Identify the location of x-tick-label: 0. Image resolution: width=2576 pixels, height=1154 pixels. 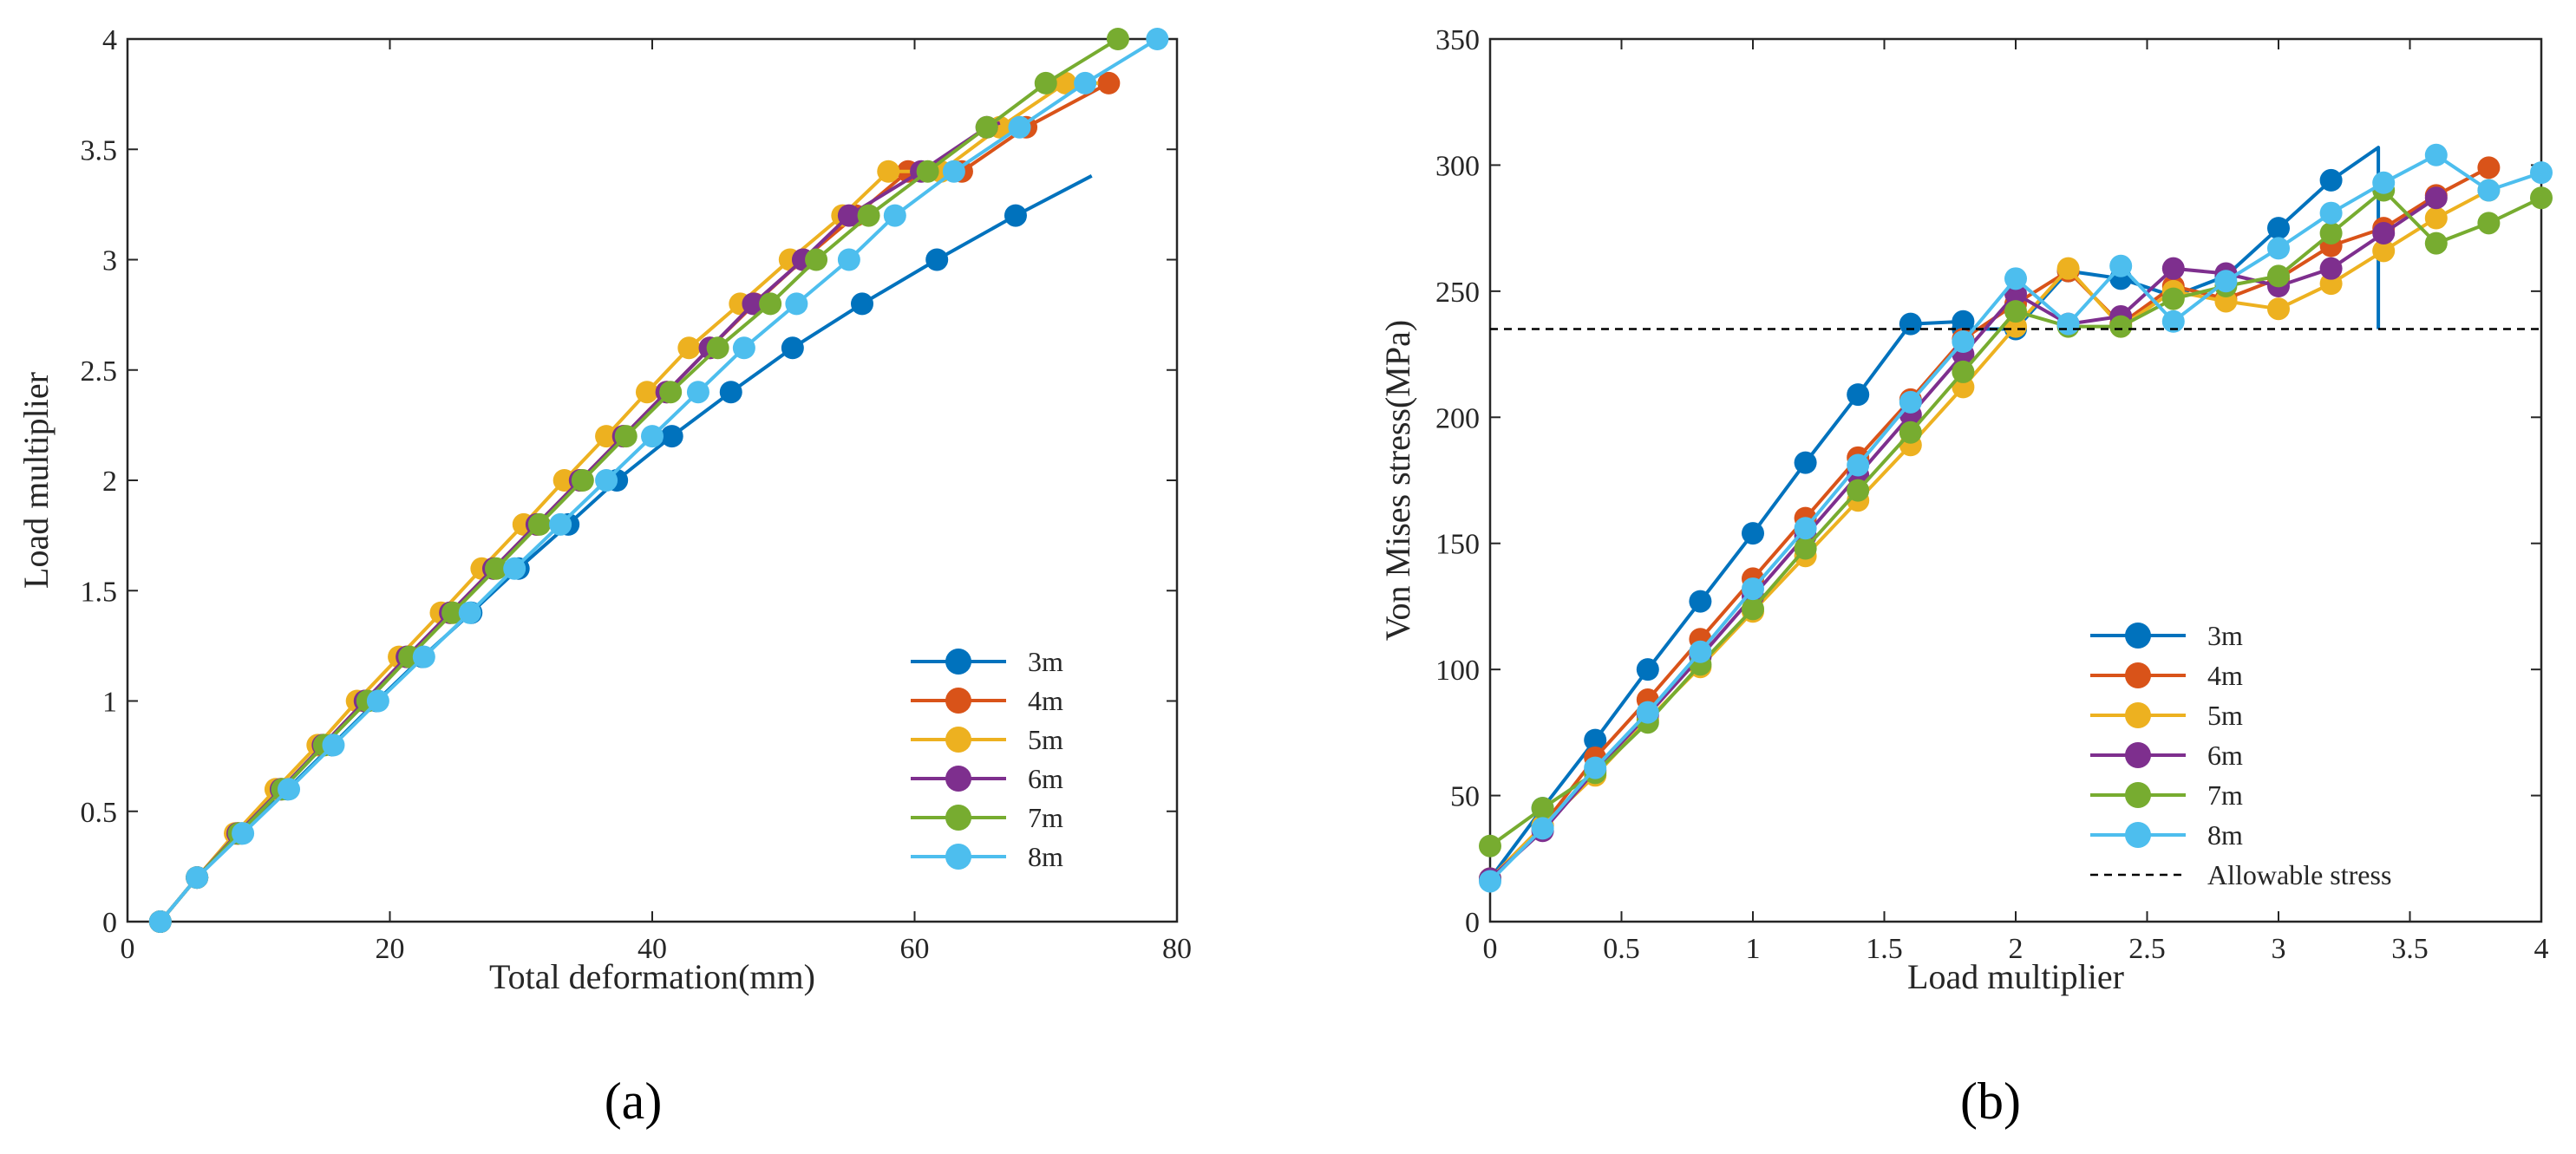
(128, 949).